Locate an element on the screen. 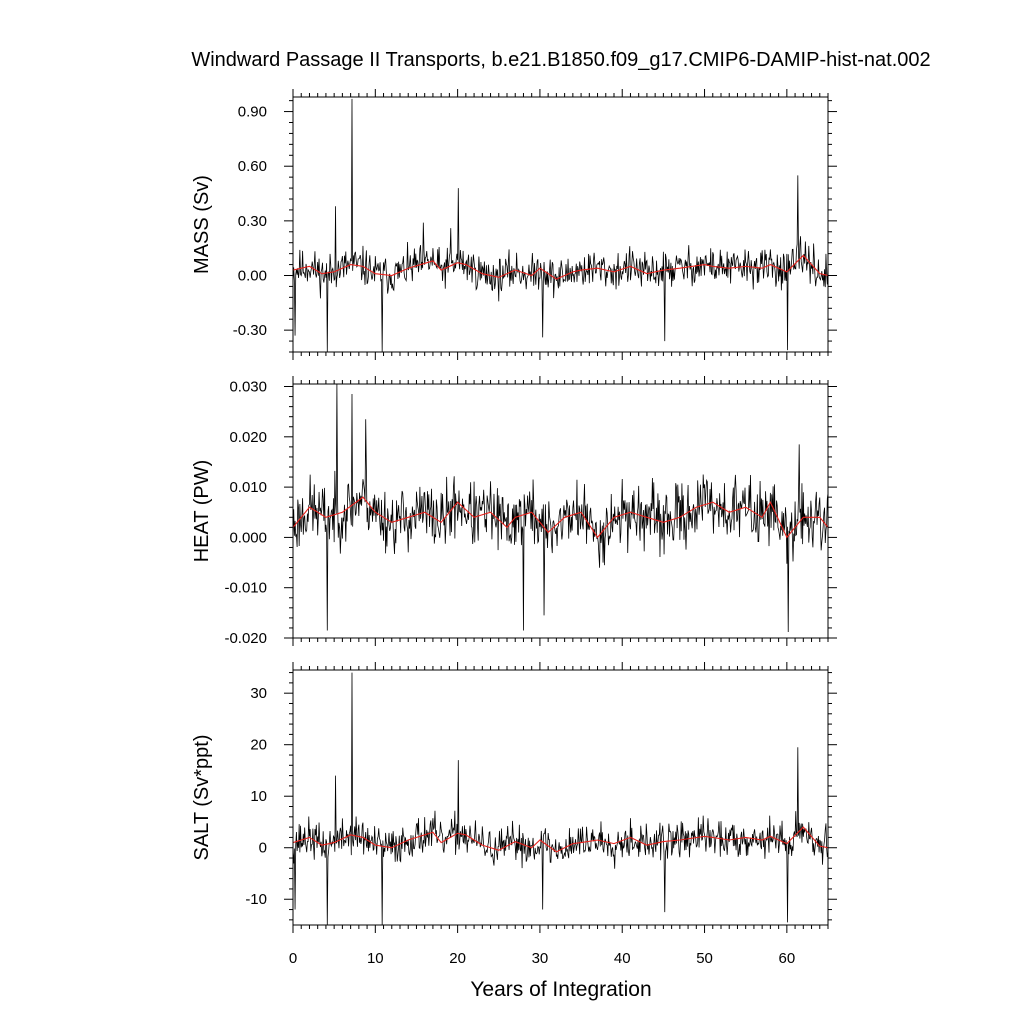 Image resolution: width=1024 pixels, height=1029 pixels. mass-smoothed-series-line is located at coordinates (560, 267).